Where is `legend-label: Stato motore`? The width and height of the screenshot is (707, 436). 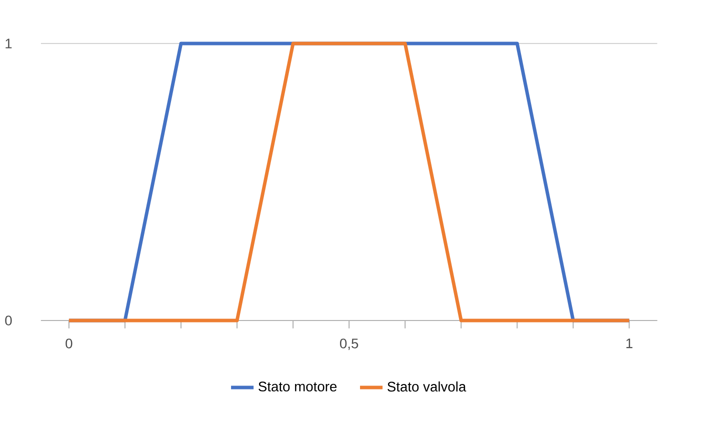
legend-label: Stato motore is located at coordinates (297, 387).